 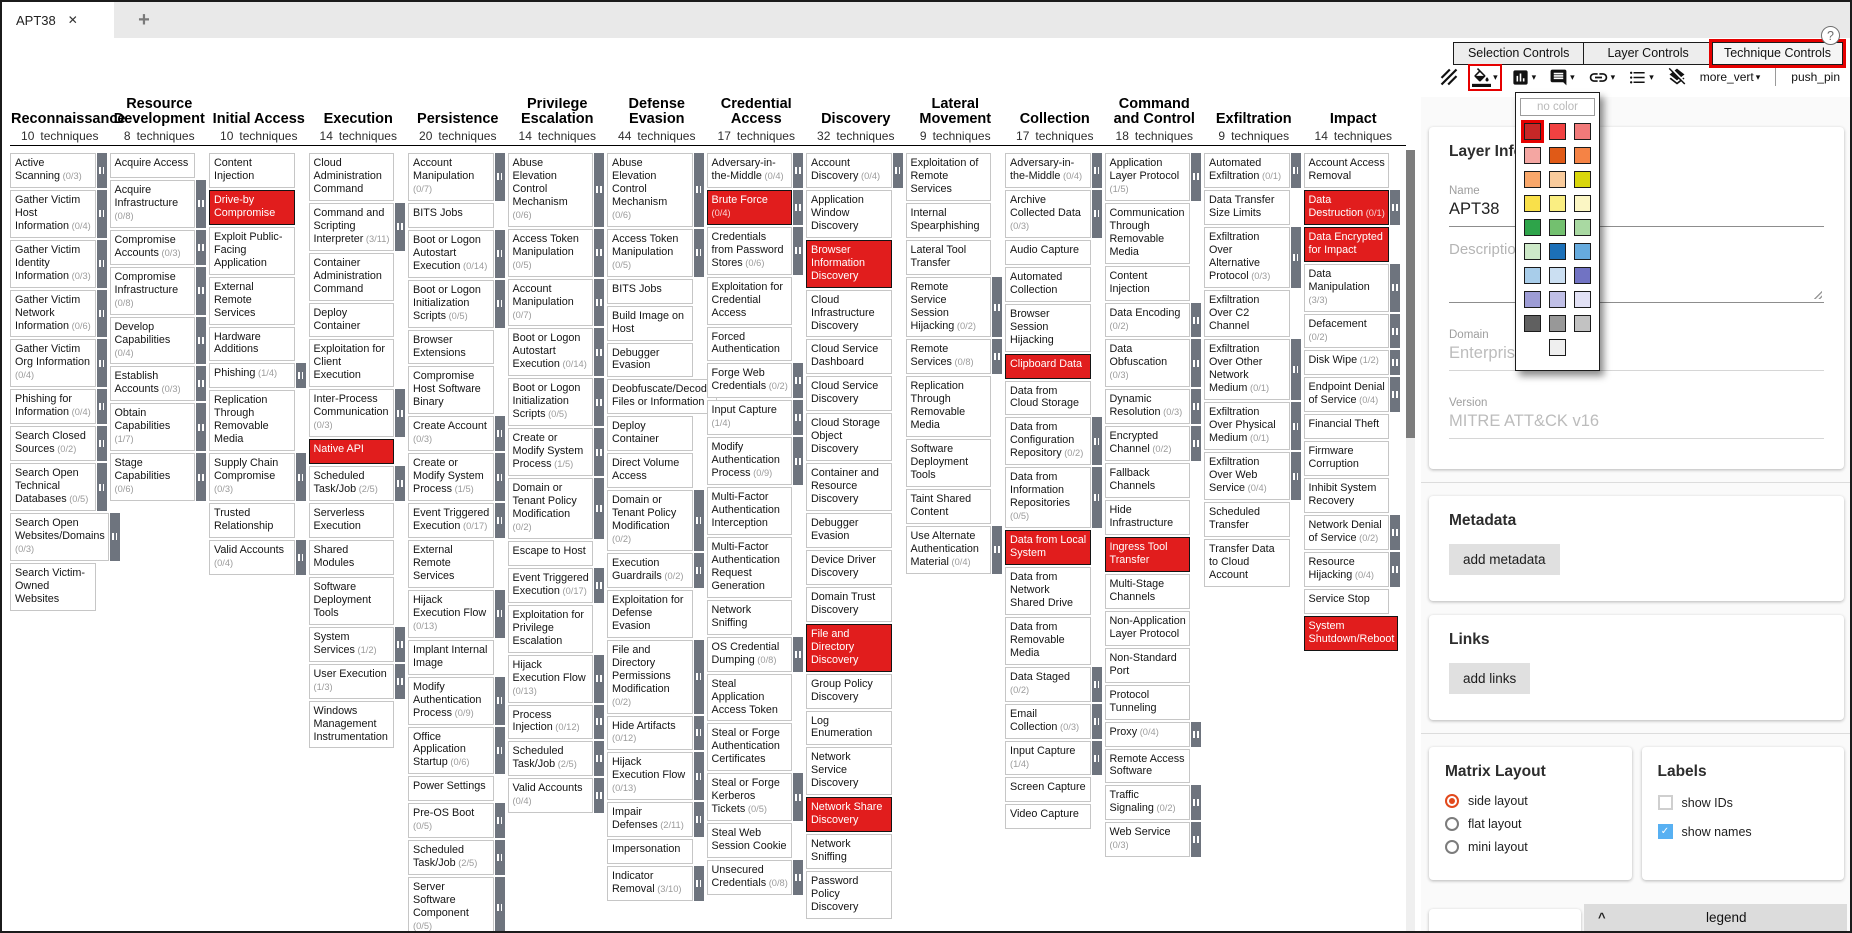 What do you see at coordinates (1147, 517) in the screenshot?
I see `technique-cell: Hide Infrastructure` at bounding box center [1147, 517].